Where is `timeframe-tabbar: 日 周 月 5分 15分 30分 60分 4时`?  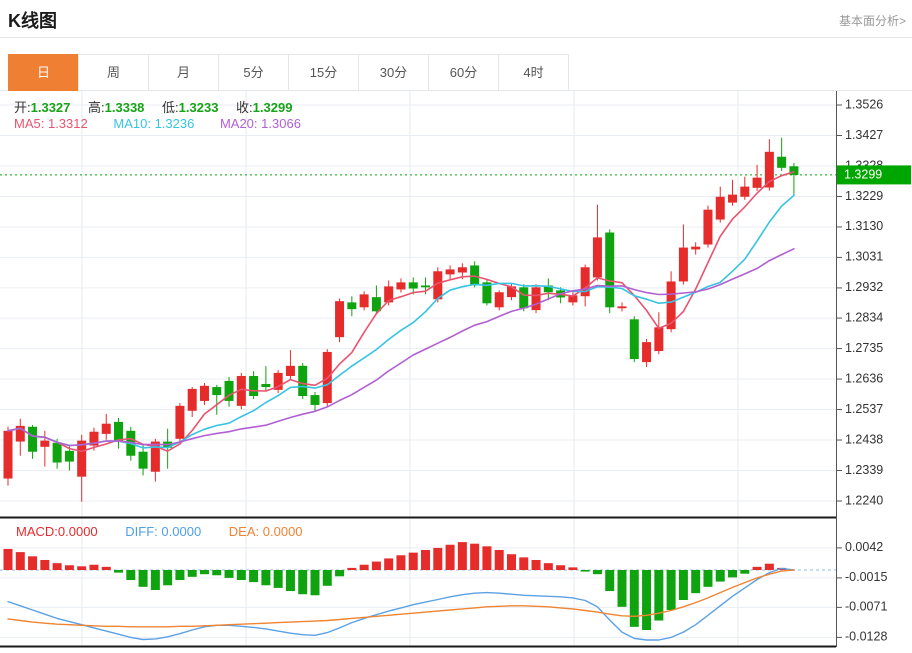
timeframe-tabbar: 日 周 月 5分 15分 30分 60分 4时 is located at coordinates (288, 72).